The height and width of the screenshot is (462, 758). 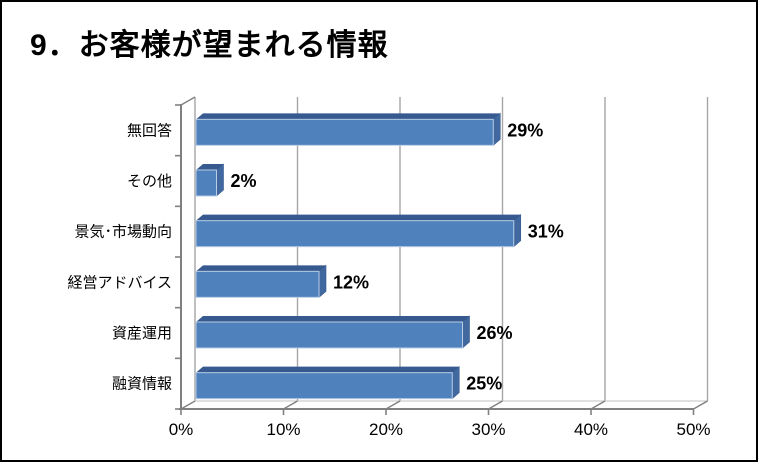 What do you see at coordinates (546, 232) in the screenshot?
I see `value-label: 31%` at bounding box center [546, 232].